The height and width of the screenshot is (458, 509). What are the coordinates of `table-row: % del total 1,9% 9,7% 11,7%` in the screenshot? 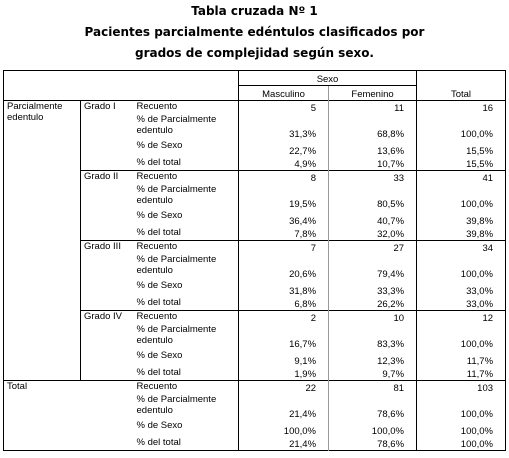 It's located at (255, 373).